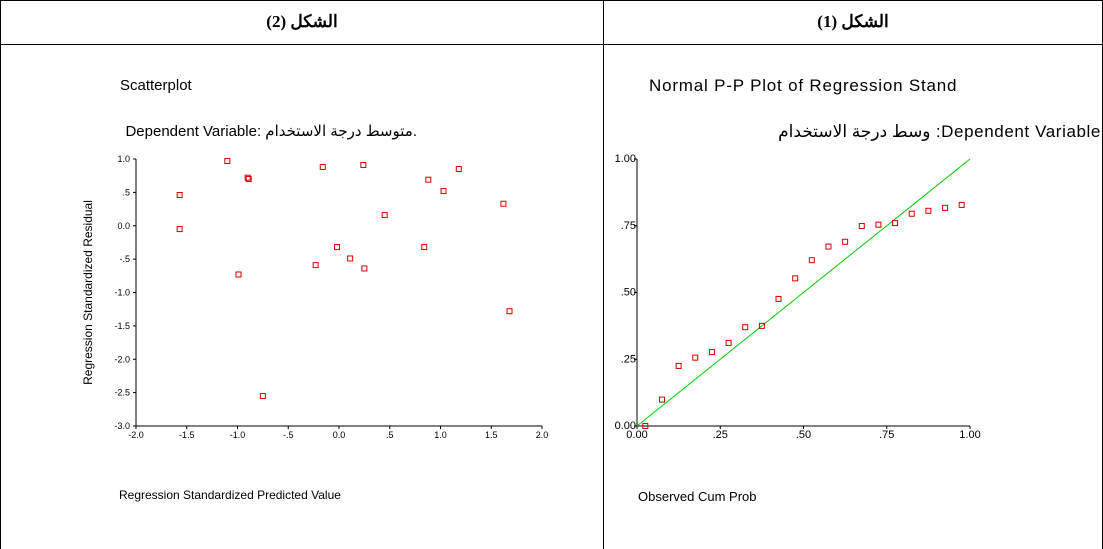 The image size is (1103, 549). I want to click on right-header: الشكل (1), so click(853, 21).